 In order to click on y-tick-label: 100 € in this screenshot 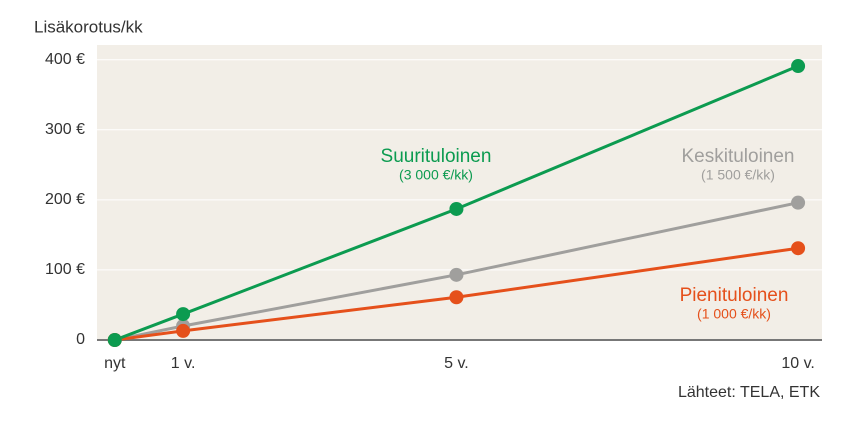, I will do `click(65, 269)`.